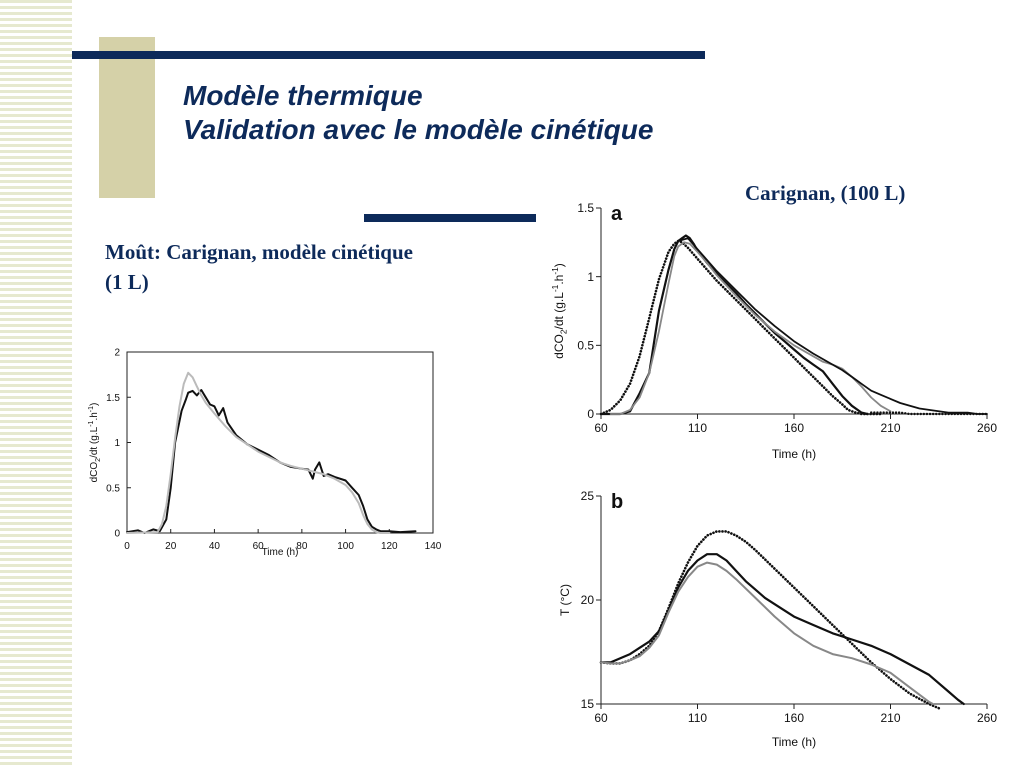 The height and width of the screenshot is (768, 1024). What do you see at coordinates (825, 193) in the screenshot?
I see `right-chart-caption: Carignan, (100 L)` at bounding box center [825, 193].